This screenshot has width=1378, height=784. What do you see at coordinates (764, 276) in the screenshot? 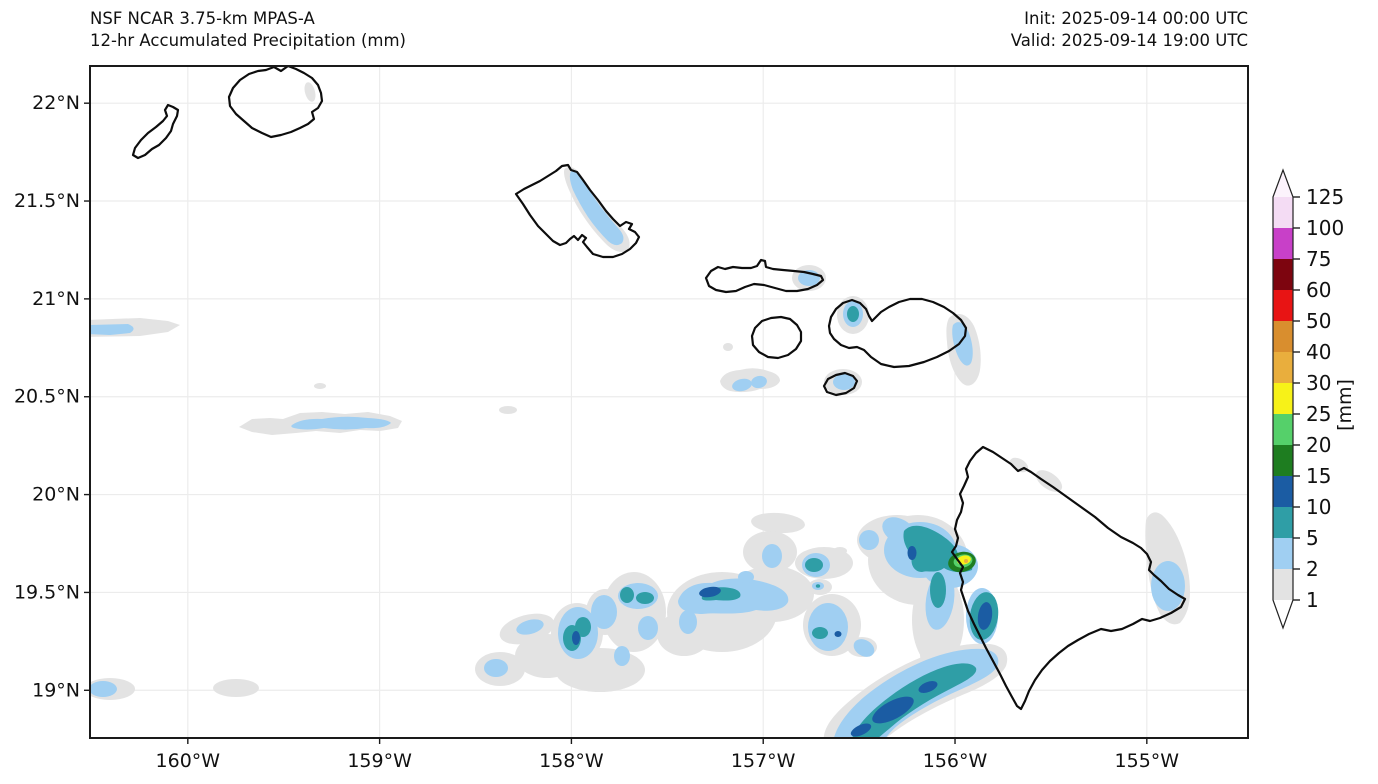
I see `island-molokai` at bounding box center [764, 276].